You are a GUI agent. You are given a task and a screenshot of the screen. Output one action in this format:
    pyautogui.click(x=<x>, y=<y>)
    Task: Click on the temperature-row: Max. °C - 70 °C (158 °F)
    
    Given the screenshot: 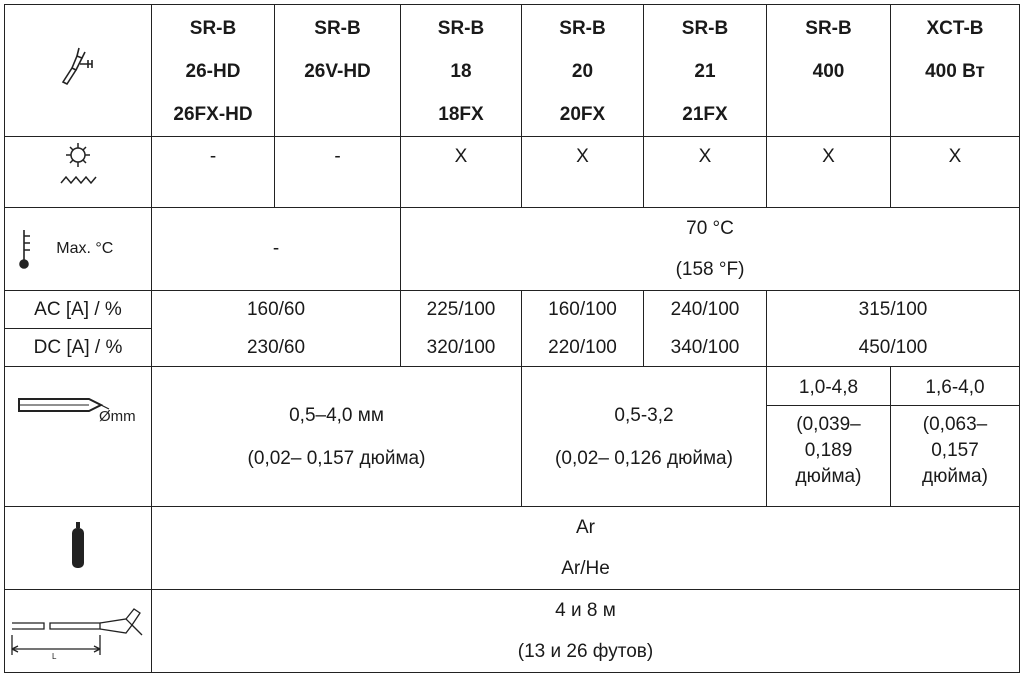 What is the action you would take?
    pyautogui.click(x=512, y=249)
    